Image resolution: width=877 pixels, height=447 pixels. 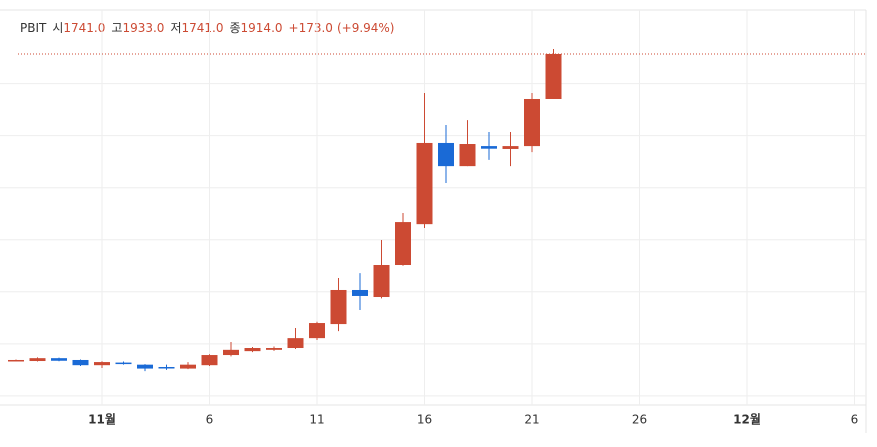 What do you see at coordinates (116, 28) in the screenshot?
I see `legend-item: 고` at bounding box center [116, 28].